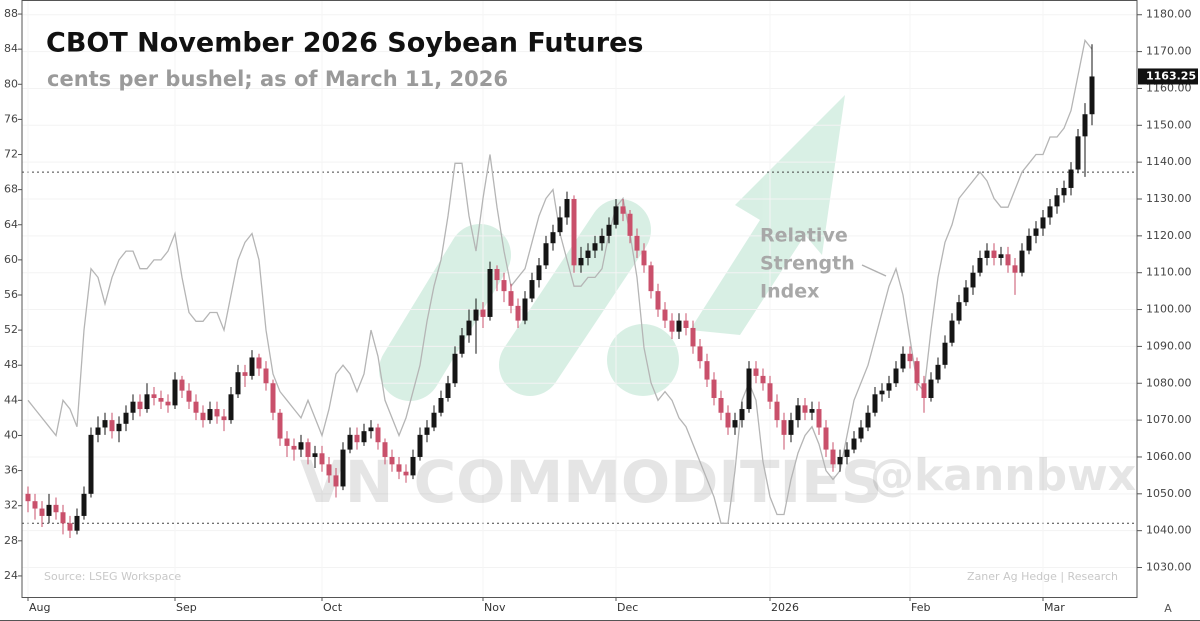 The image size is (1200, 621). Describe the element at coordinates (1169, 382) in the screenshot. I see `y-tick-label: 1080.00` at that location.